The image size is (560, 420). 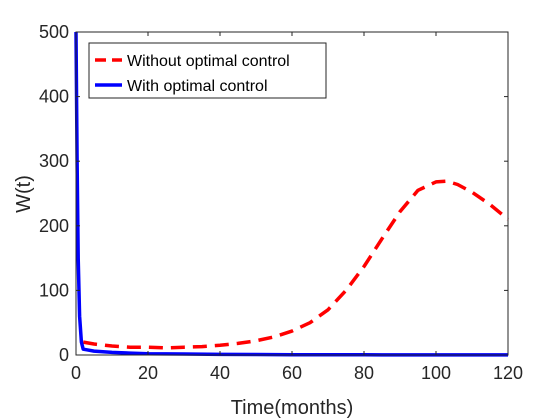 What do you see at coordinates (76, 373) in the screenshot?
I see `x-tick-label: 0` at bounding box center [76, 373].